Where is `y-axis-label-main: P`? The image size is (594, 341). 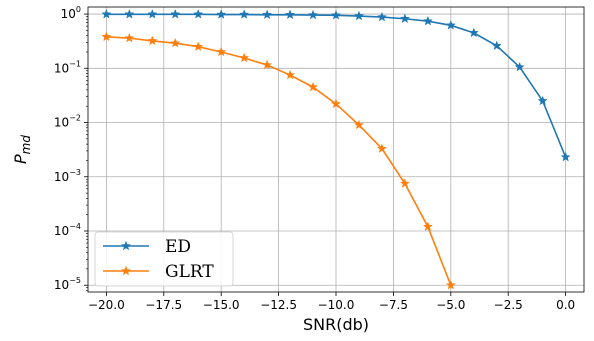
y-axis-label-main: P is located at coordinates (20, 159).